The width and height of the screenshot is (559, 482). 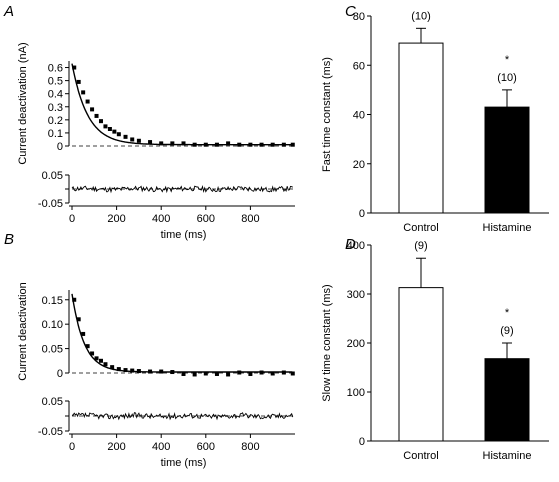 I want to click on residual-trace, so click(x=182, y=416).